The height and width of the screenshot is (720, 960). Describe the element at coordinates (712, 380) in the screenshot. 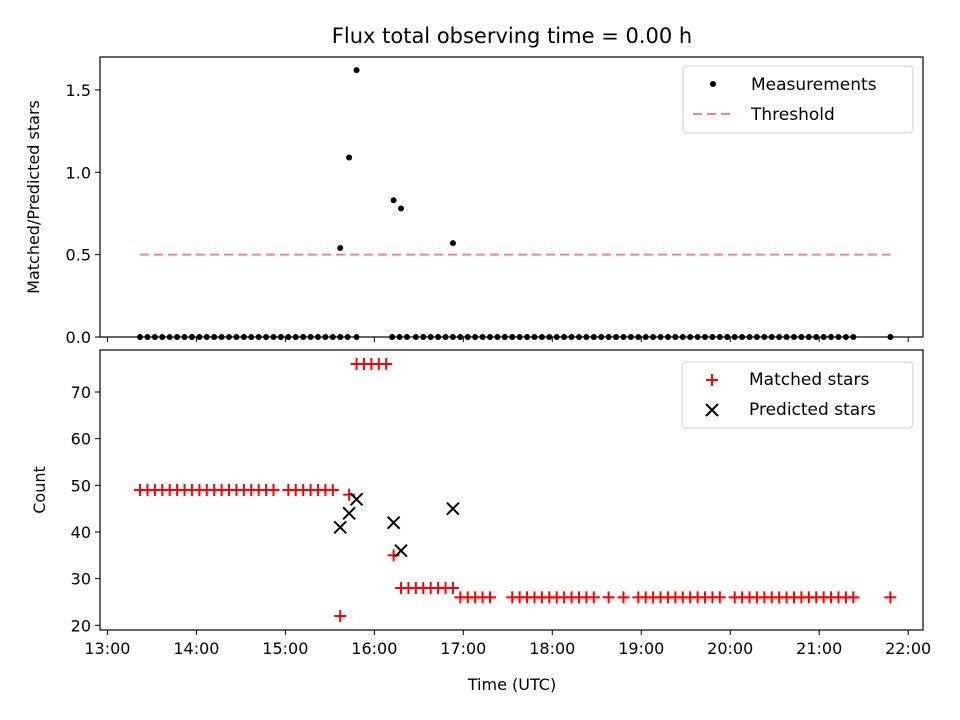

I see `legend-matched-marker` at that location.